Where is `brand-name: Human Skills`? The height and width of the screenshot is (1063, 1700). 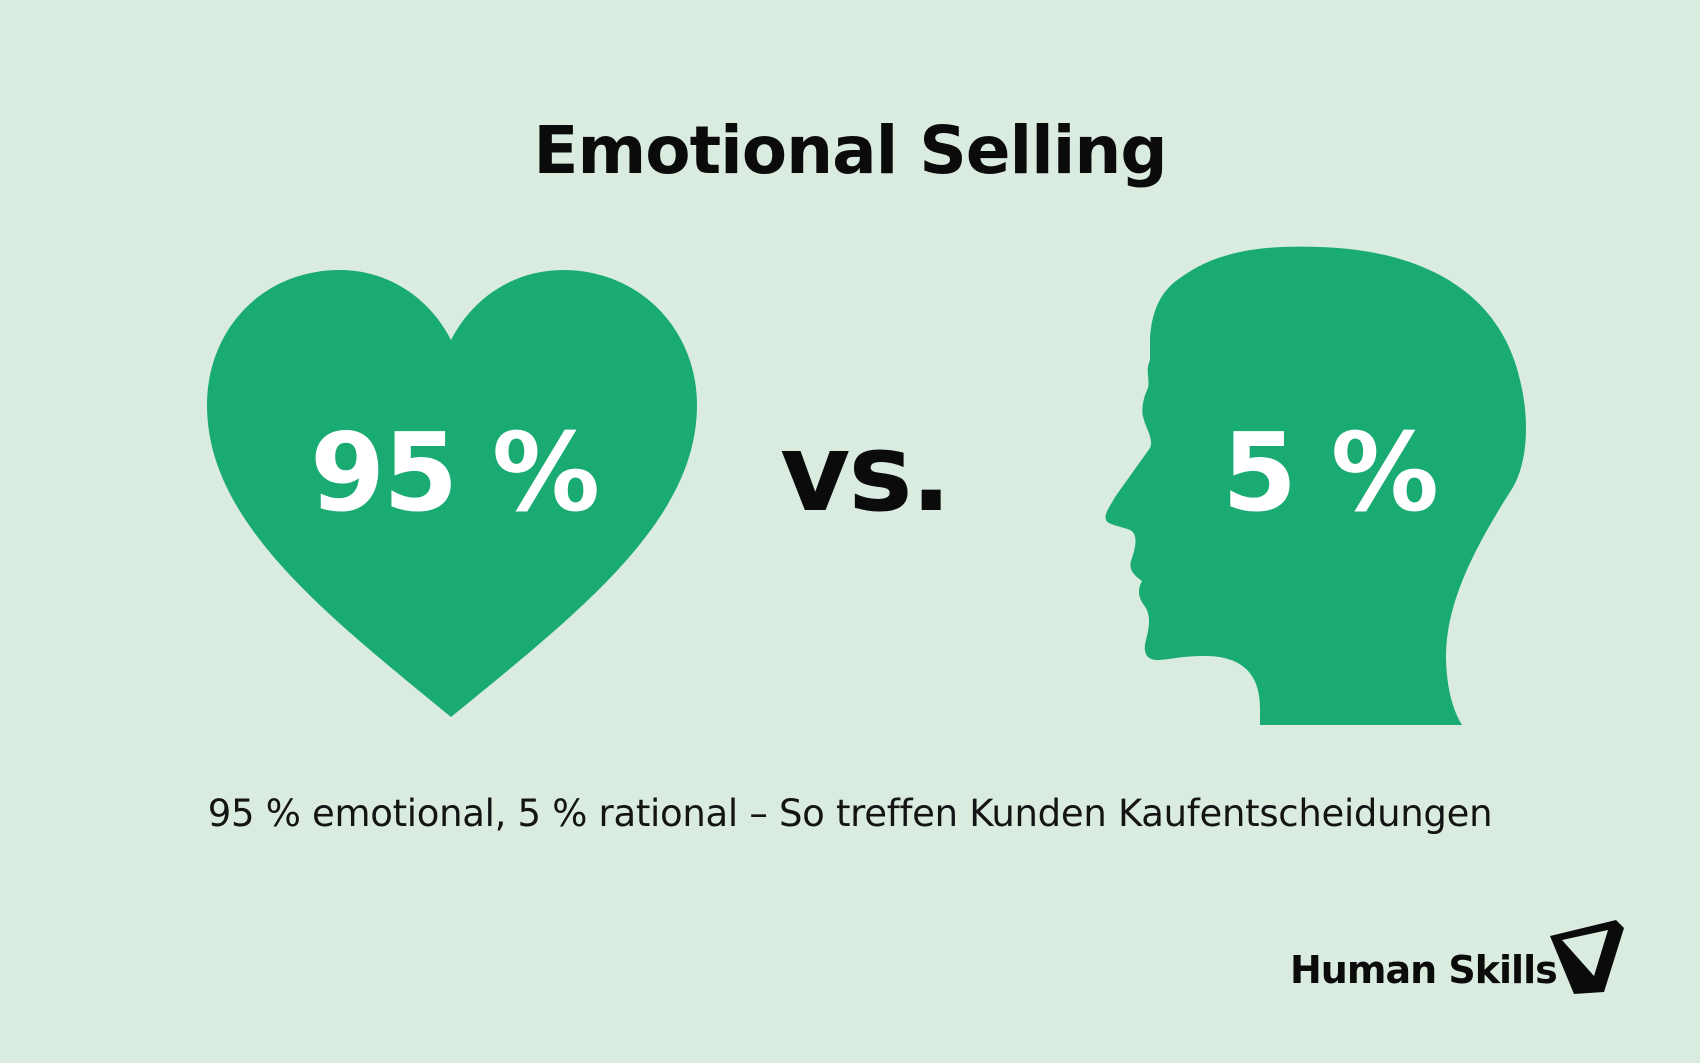 brand-name: Human Skills is located at coordinates (1424, 970).